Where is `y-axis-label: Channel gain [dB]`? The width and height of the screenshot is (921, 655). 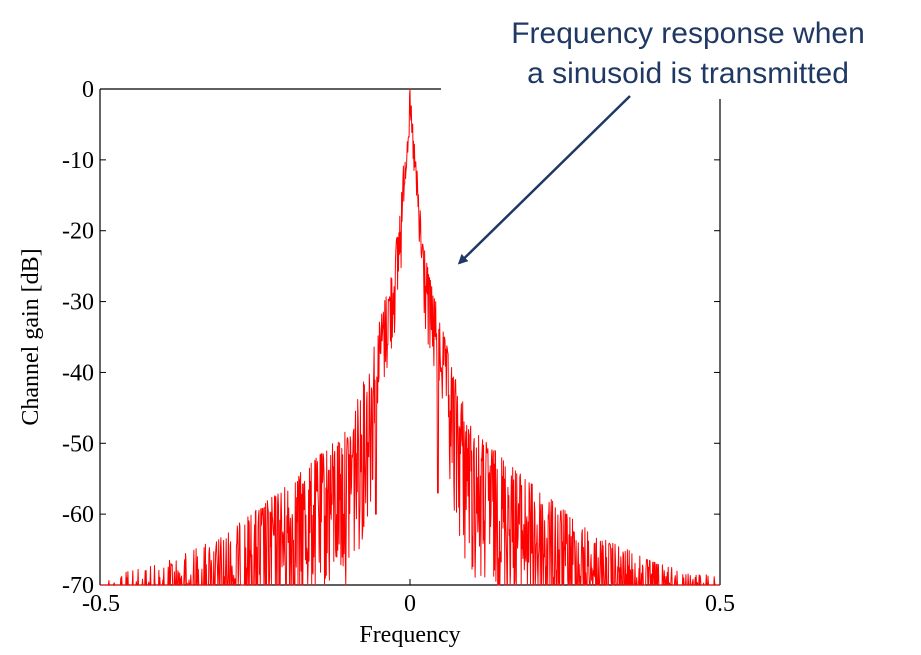
y-axis-label: Channel gain [dB] is located at coordinates (31, 336).